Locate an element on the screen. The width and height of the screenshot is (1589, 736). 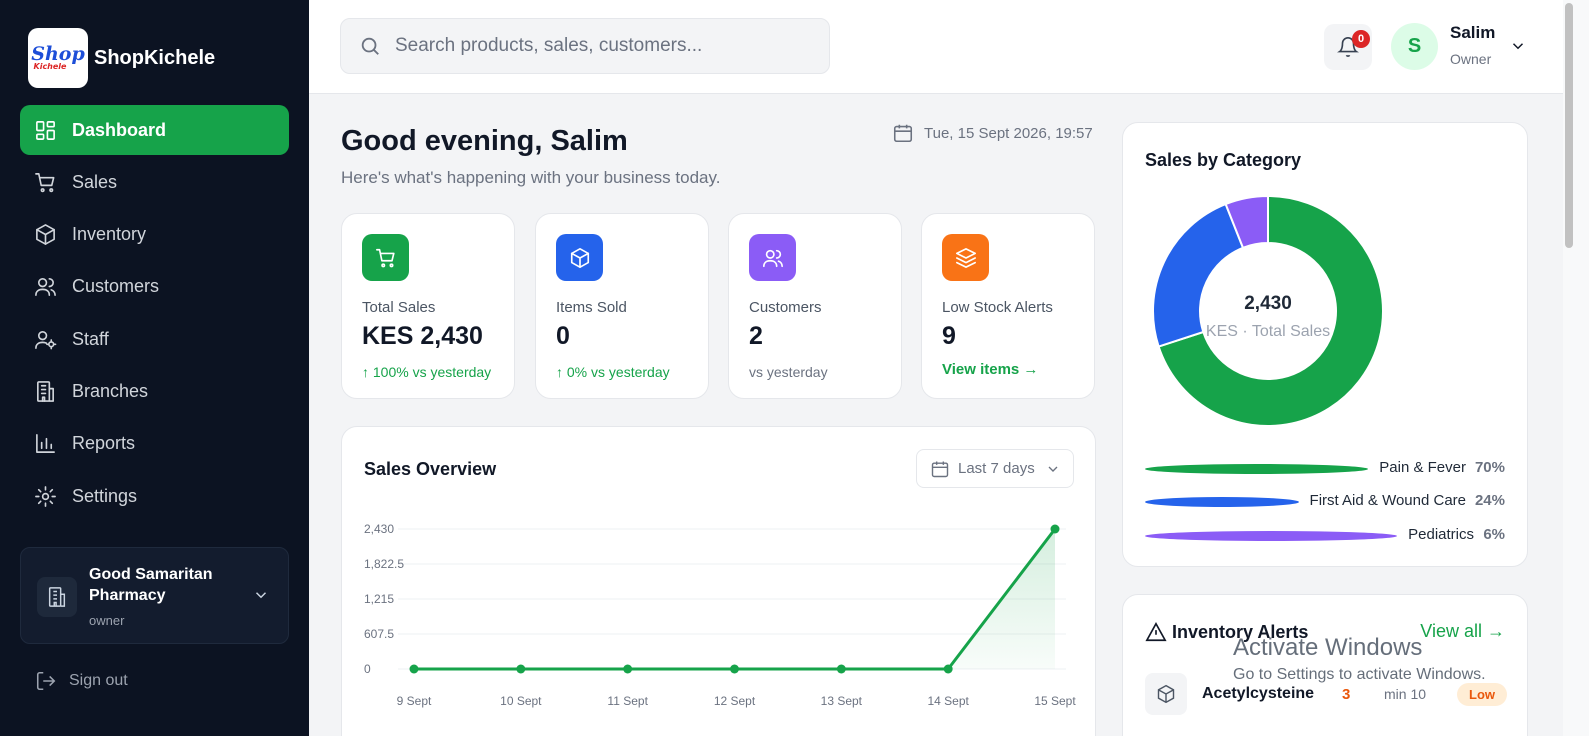
date-range-select: Last 7 days is located at coordinates (995, 468).